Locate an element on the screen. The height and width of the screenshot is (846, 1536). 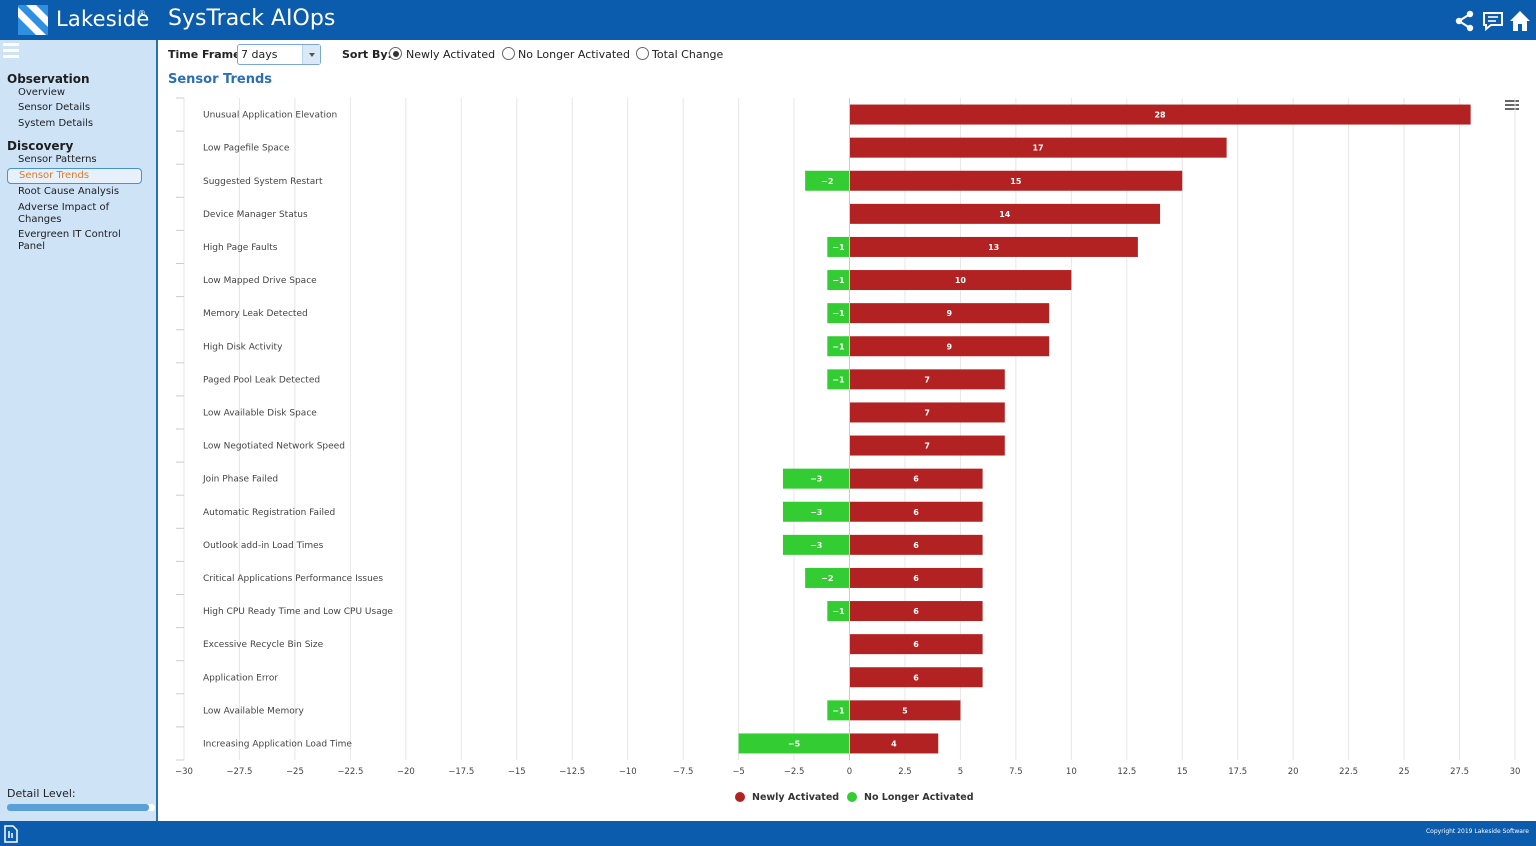
menu-icon is located at coordinates (11, 51).